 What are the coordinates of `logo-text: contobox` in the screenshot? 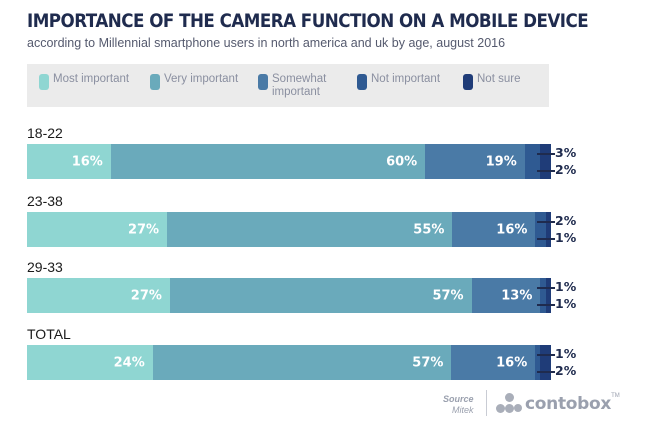 It's located at (568, 404).